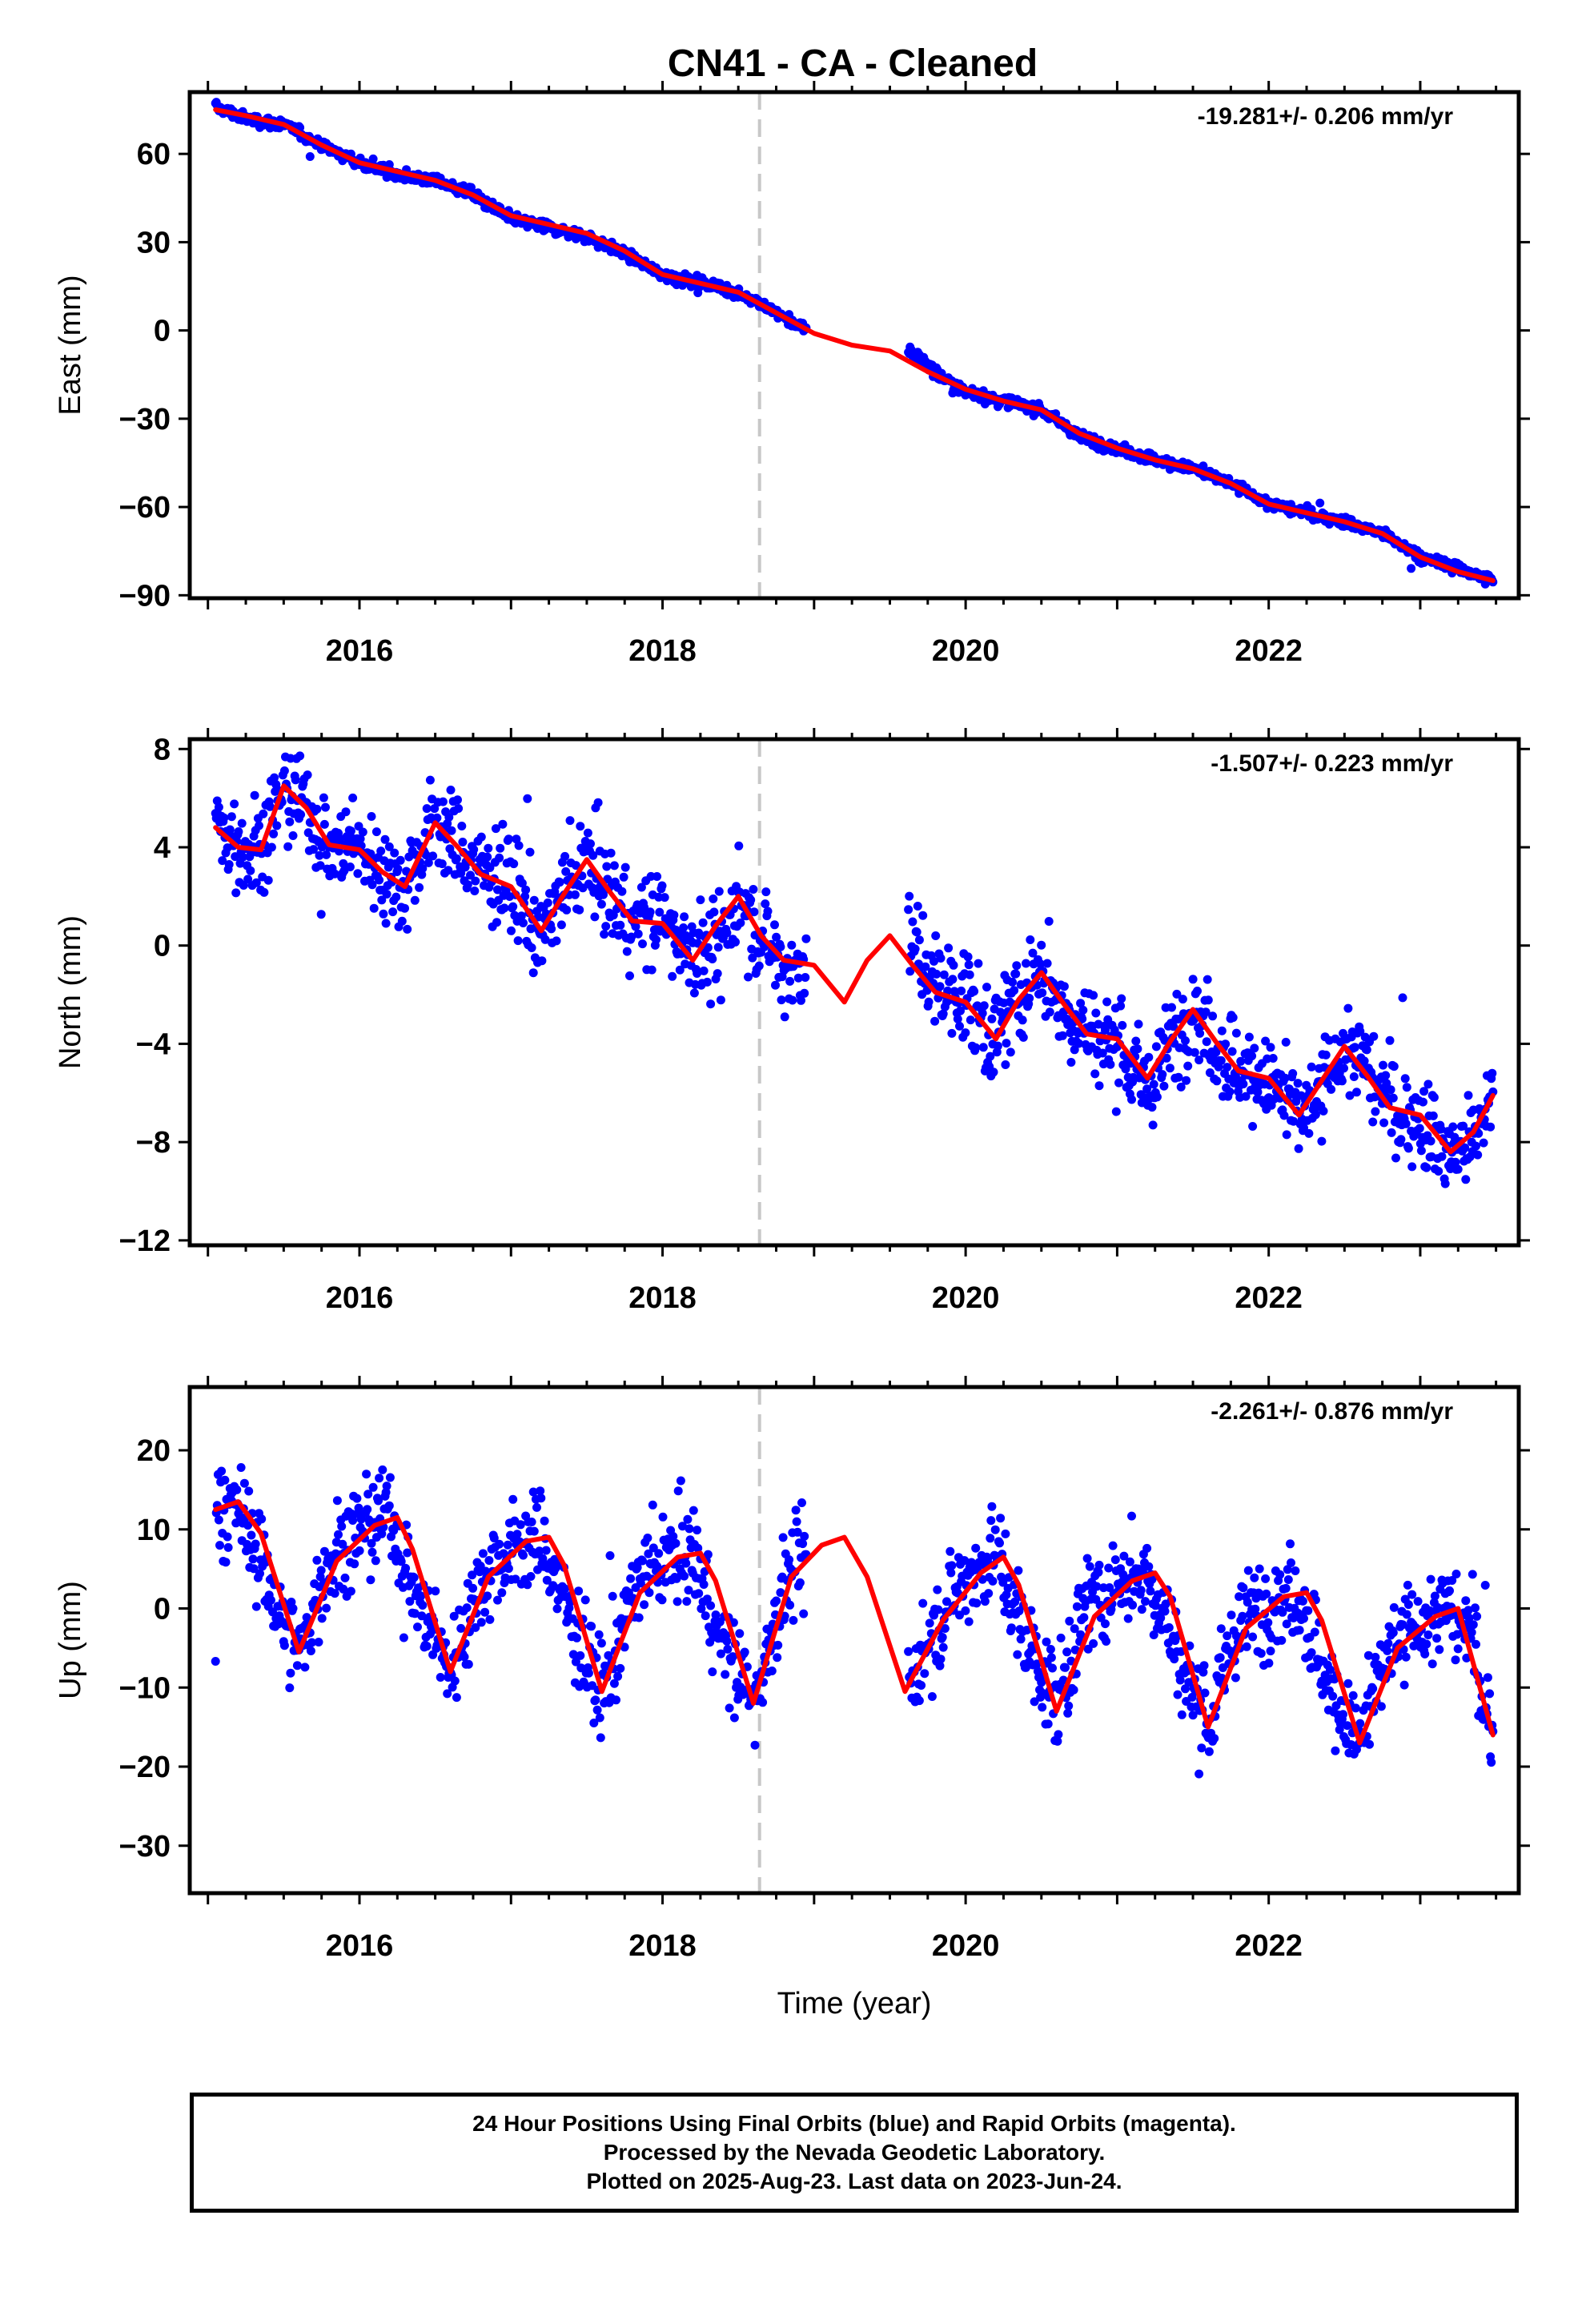  What do you see at coordinates (1332, 1411) in the screenshot?
I see `rate-label: -2.261+/- 0.876 mm/yr` at bounding box center [1332, 1411].